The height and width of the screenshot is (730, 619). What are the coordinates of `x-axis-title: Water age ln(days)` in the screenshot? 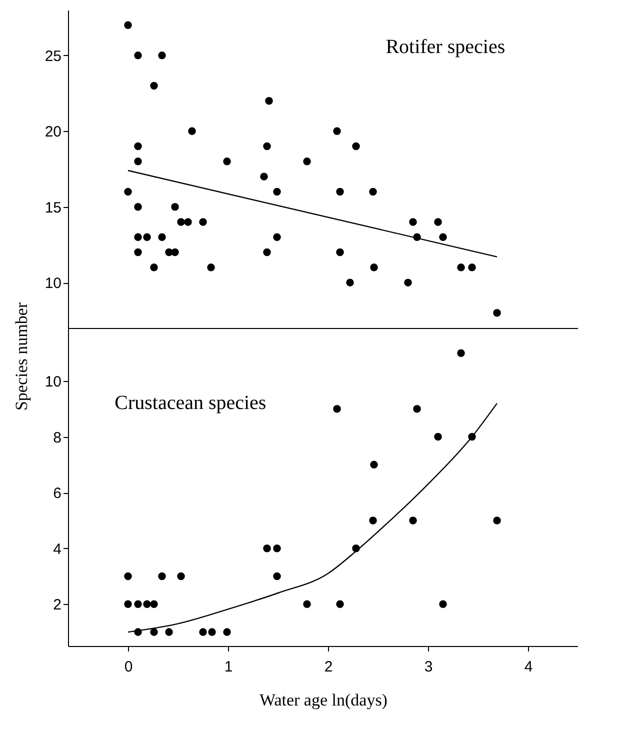 It's located at (324, 700).